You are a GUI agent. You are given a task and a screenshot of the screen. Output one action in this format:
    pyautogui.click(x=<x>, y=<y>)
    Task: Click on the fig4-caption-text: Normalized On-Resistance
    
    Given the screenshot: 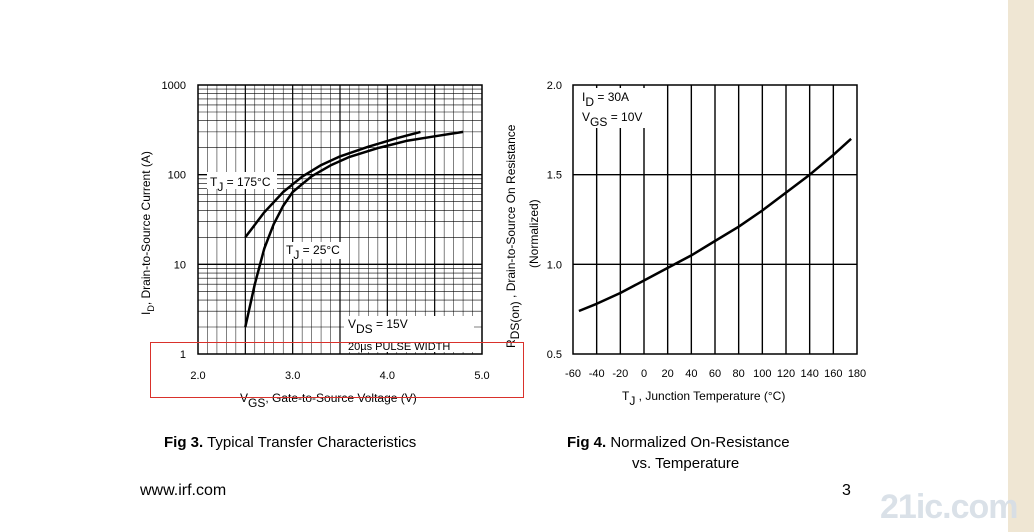 What is the action you would take?
    pyautogui.click(x=700, y=442)
    